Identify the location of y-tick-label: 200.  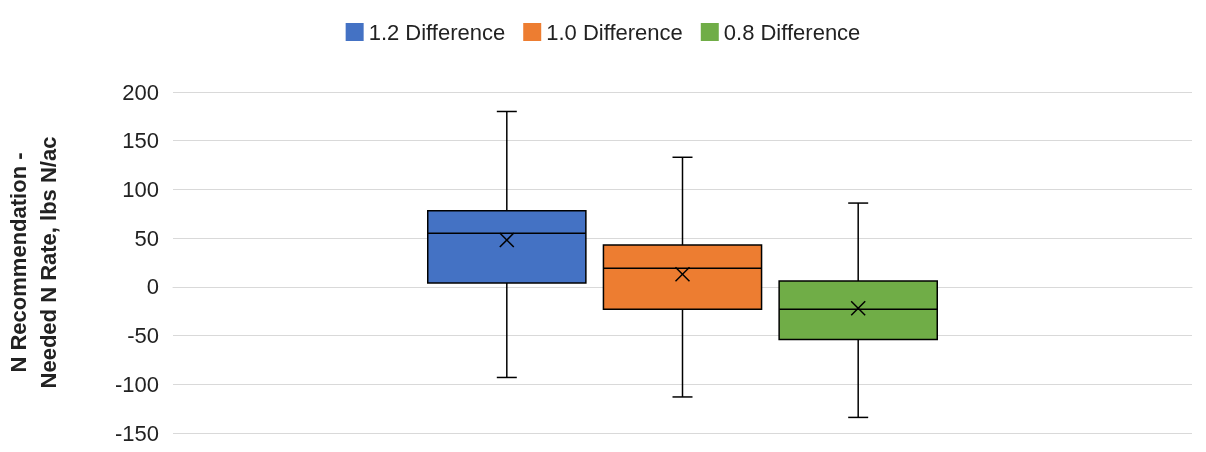
(140, 92).